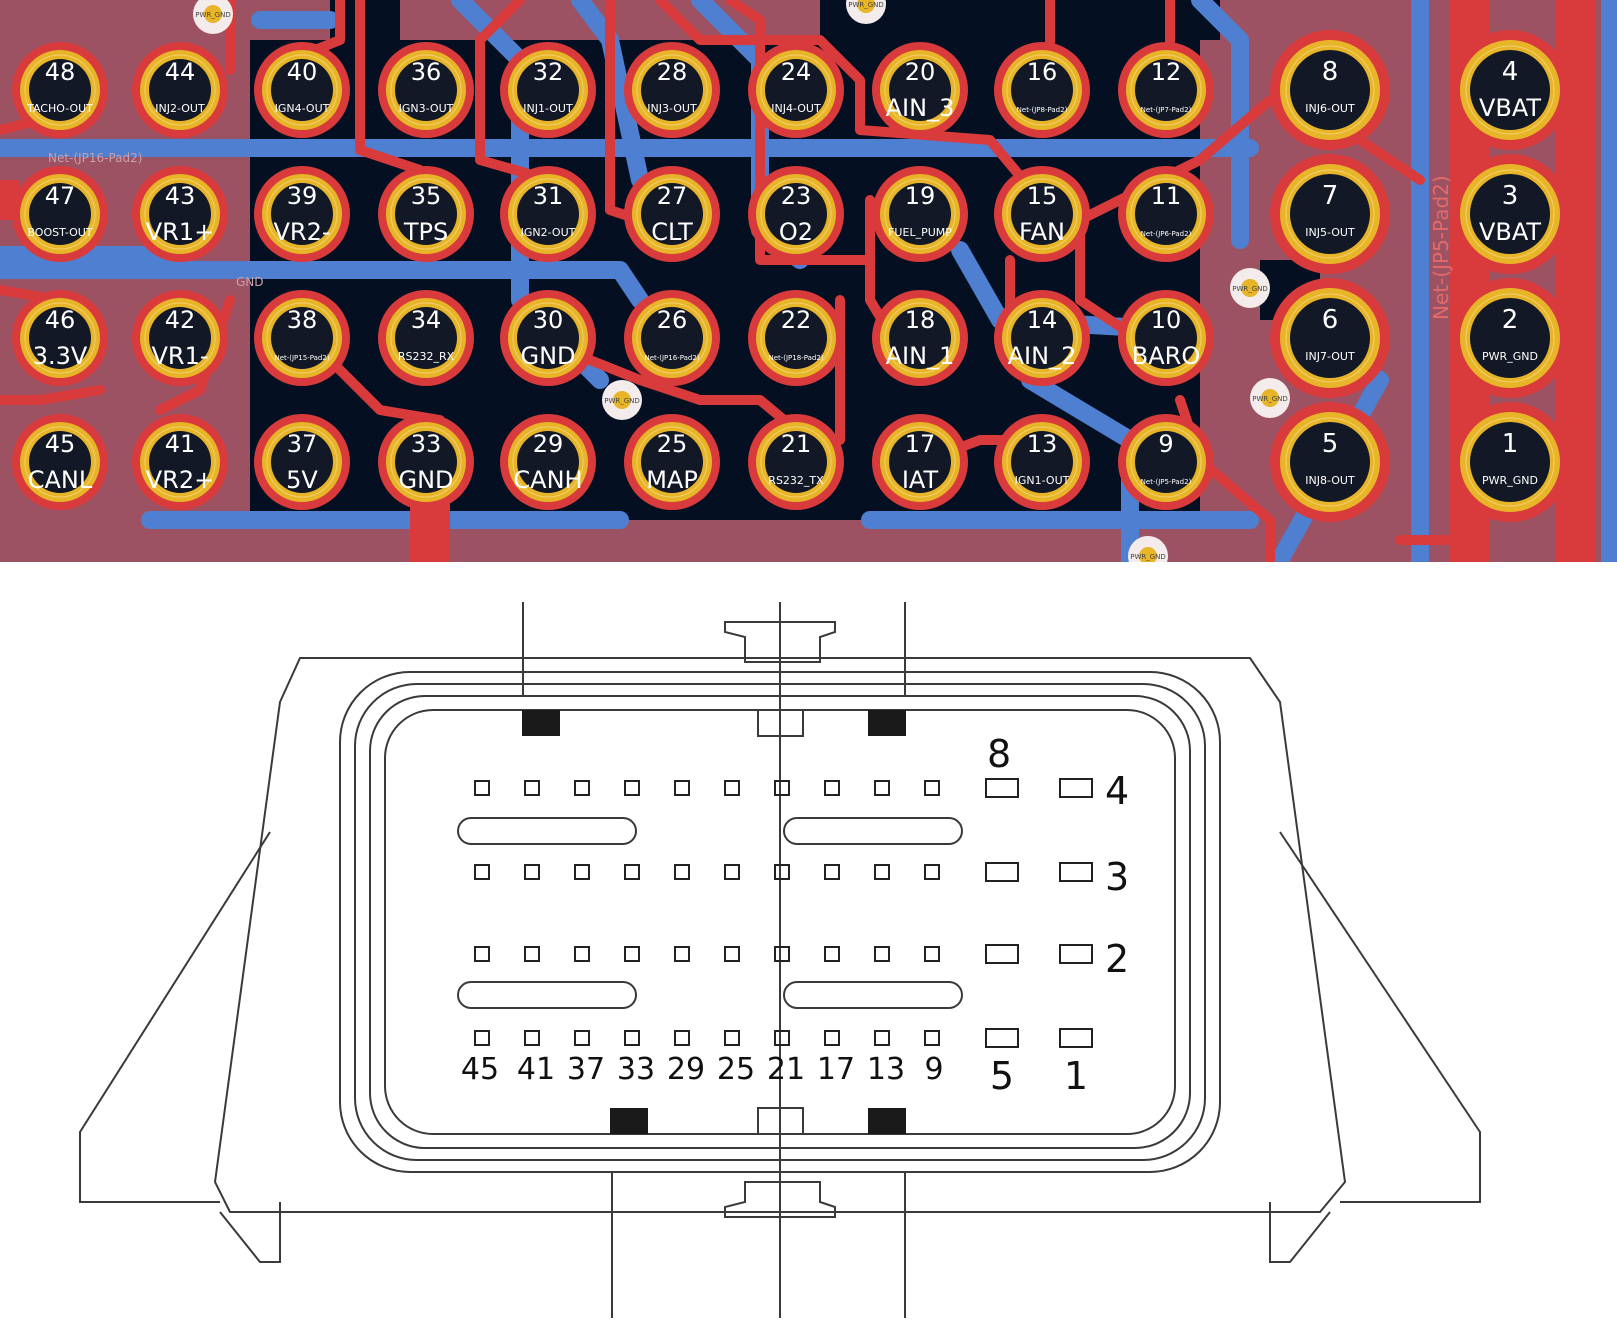 The image size is (1617, 1322). I want to click on pad-17: 17 IAT, so click(920, 462).